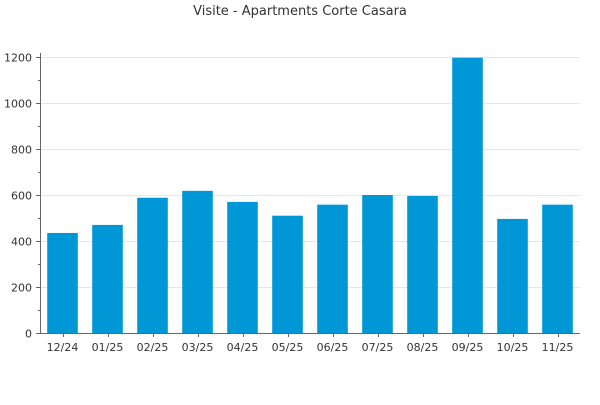 The height and width of the screenshot is (405, 600). What do you see at coordinates (513, 347) in the screenshot?
I see `x-tick-label: 10/25` at bounding box center [513, 347].